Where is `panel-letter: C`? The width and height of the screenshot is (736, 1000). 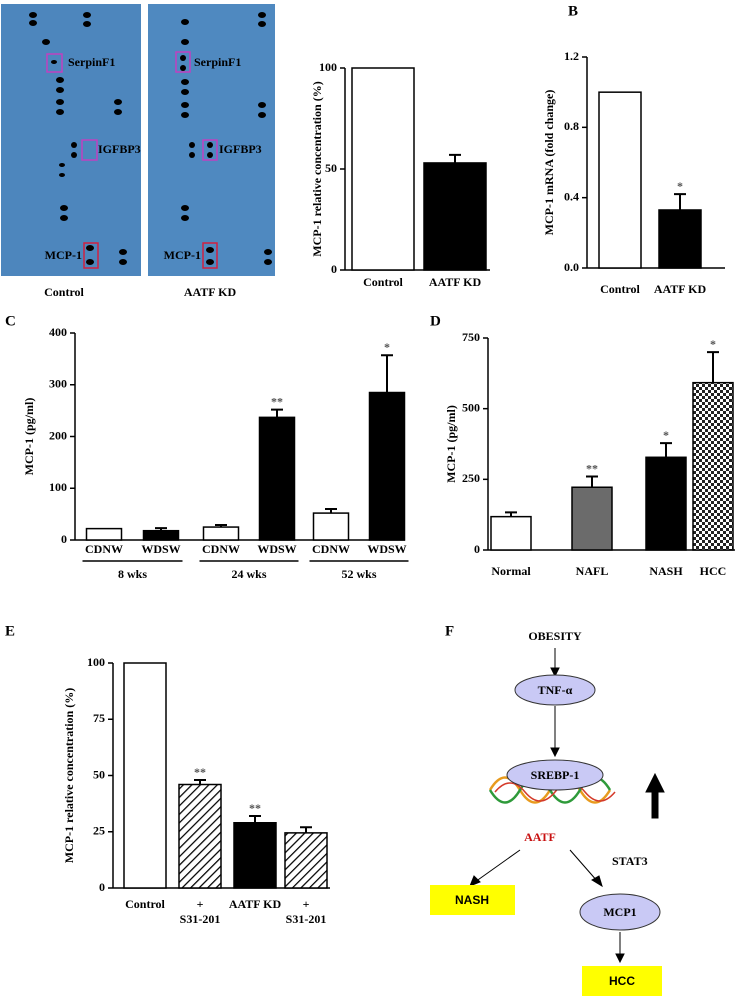
panel-letter: C is located at coordinates (10, 321).